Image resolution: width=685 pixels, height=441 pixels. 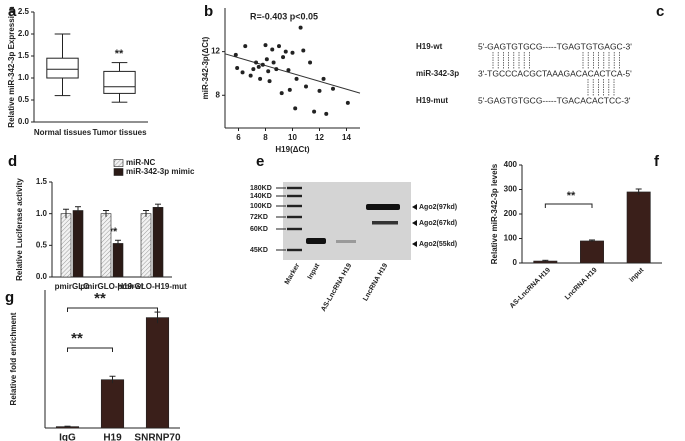 I want to click on panel-letter: a, so click(x=12, y=11).